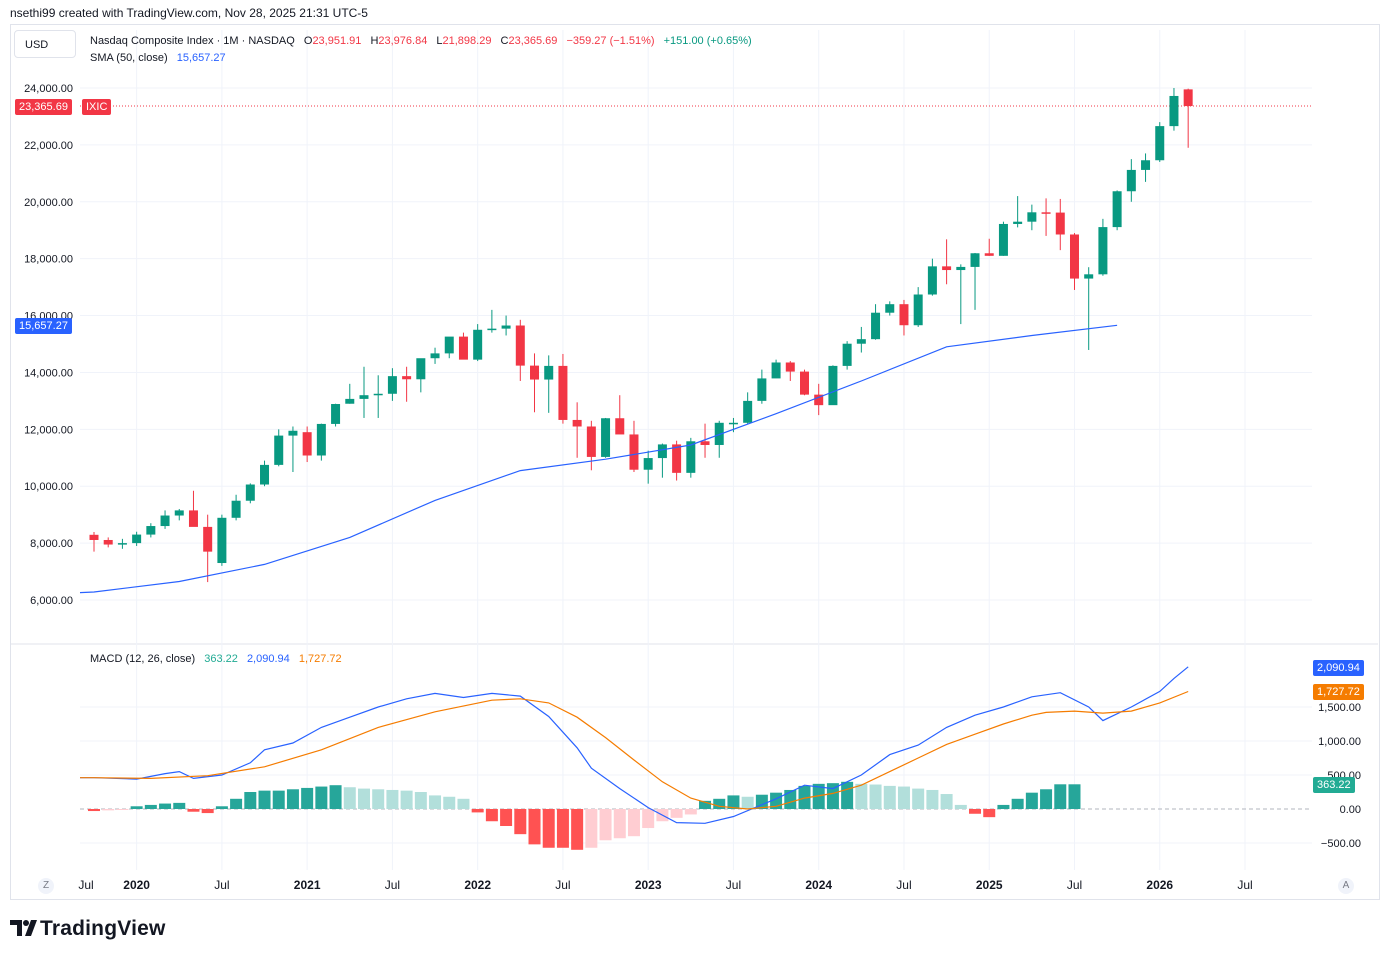 The width and height of the screenshot is (1388, 959). What do you see at coordinates (51, 544) in the screenshot?
I see `price-tick-label: 8,000.00` at bounding box center [51, 544].